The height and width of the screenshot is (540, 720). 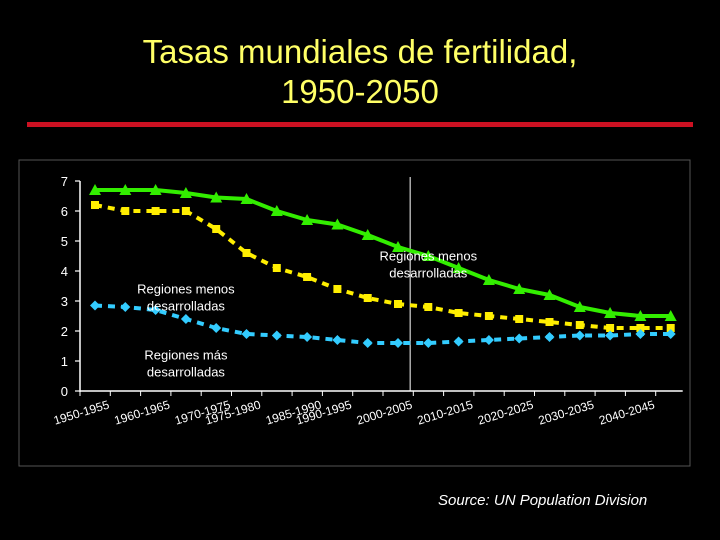 I want to click on annotation-2: Regiones menos desarrolladas, so click(x=186, y=298).